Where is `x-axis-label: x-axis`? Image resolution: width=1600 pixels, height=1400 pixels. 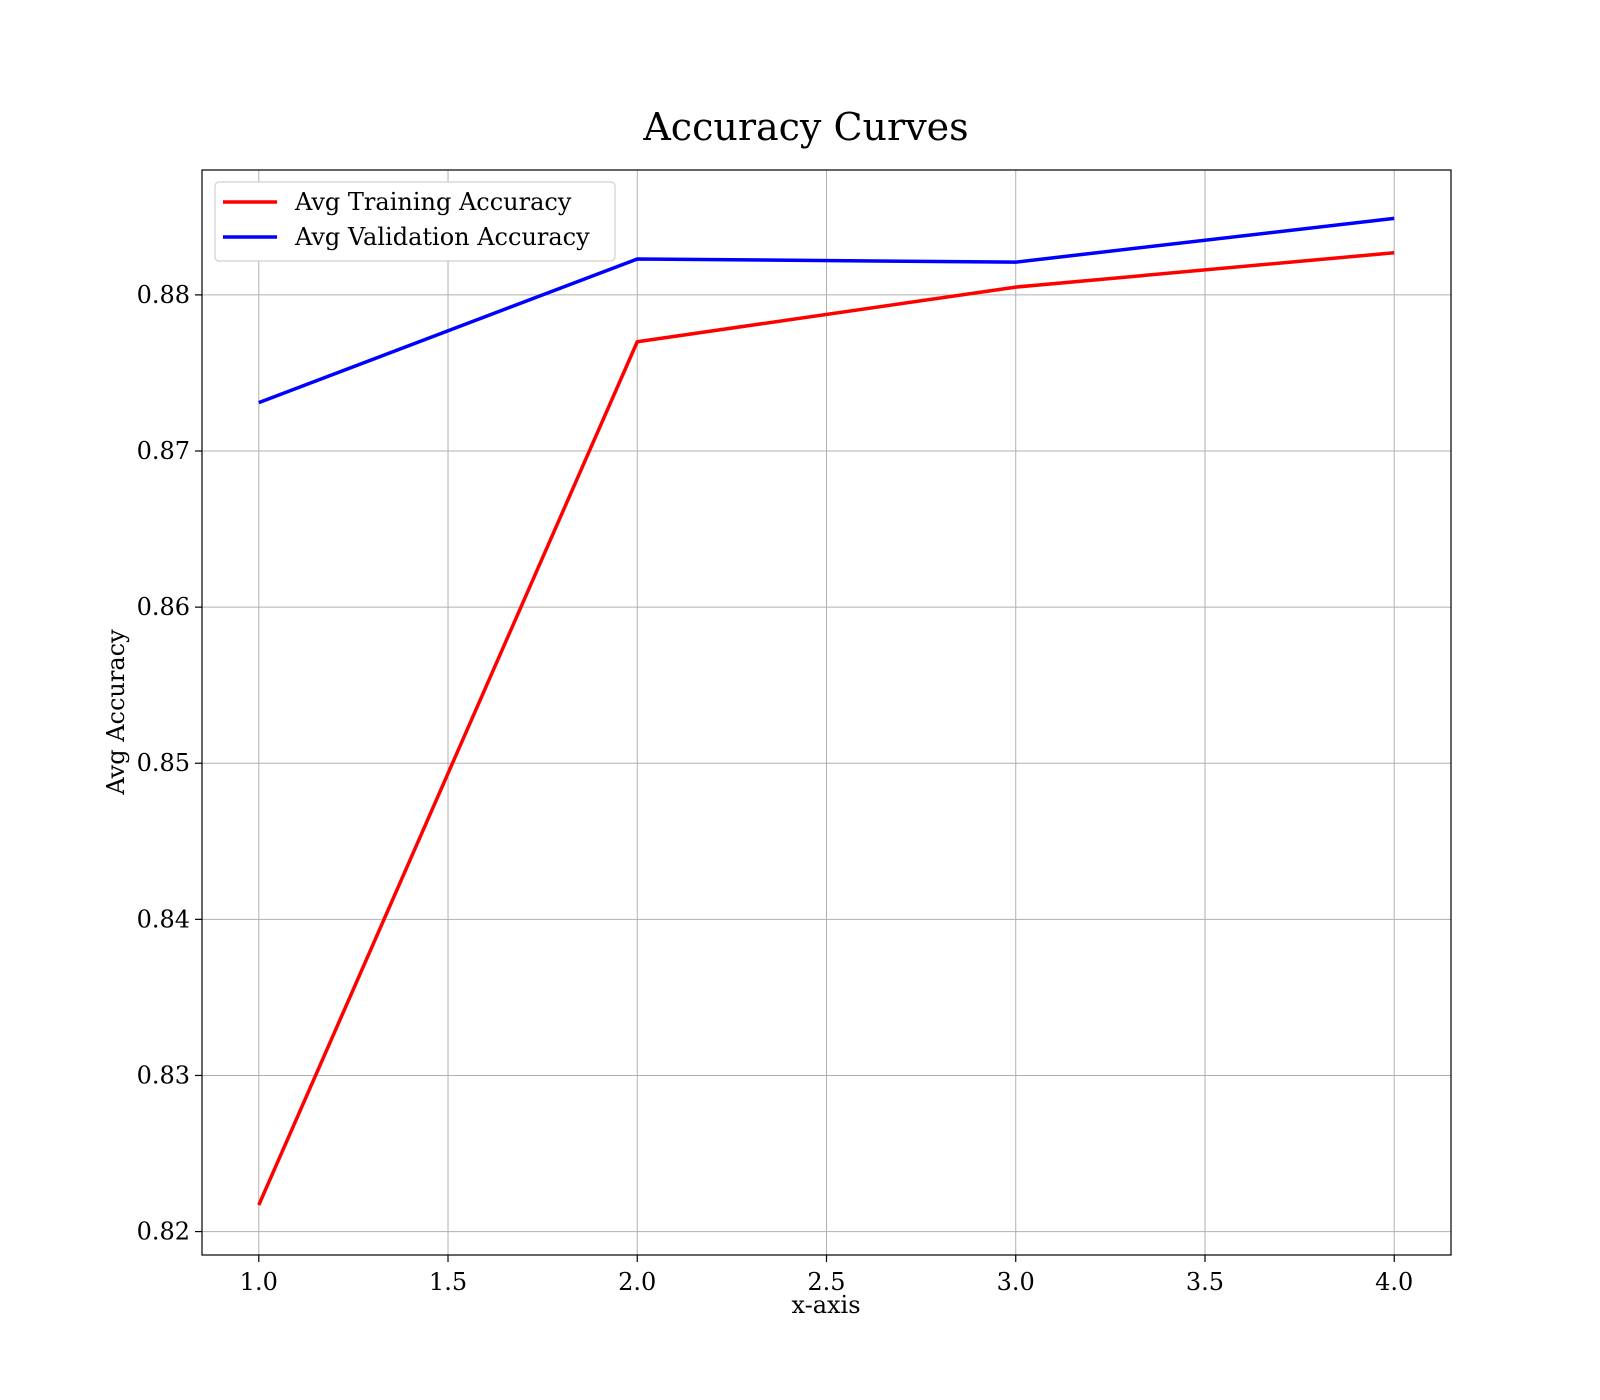 x-axis-label: x-axis is located at coordinates (825, 1305).